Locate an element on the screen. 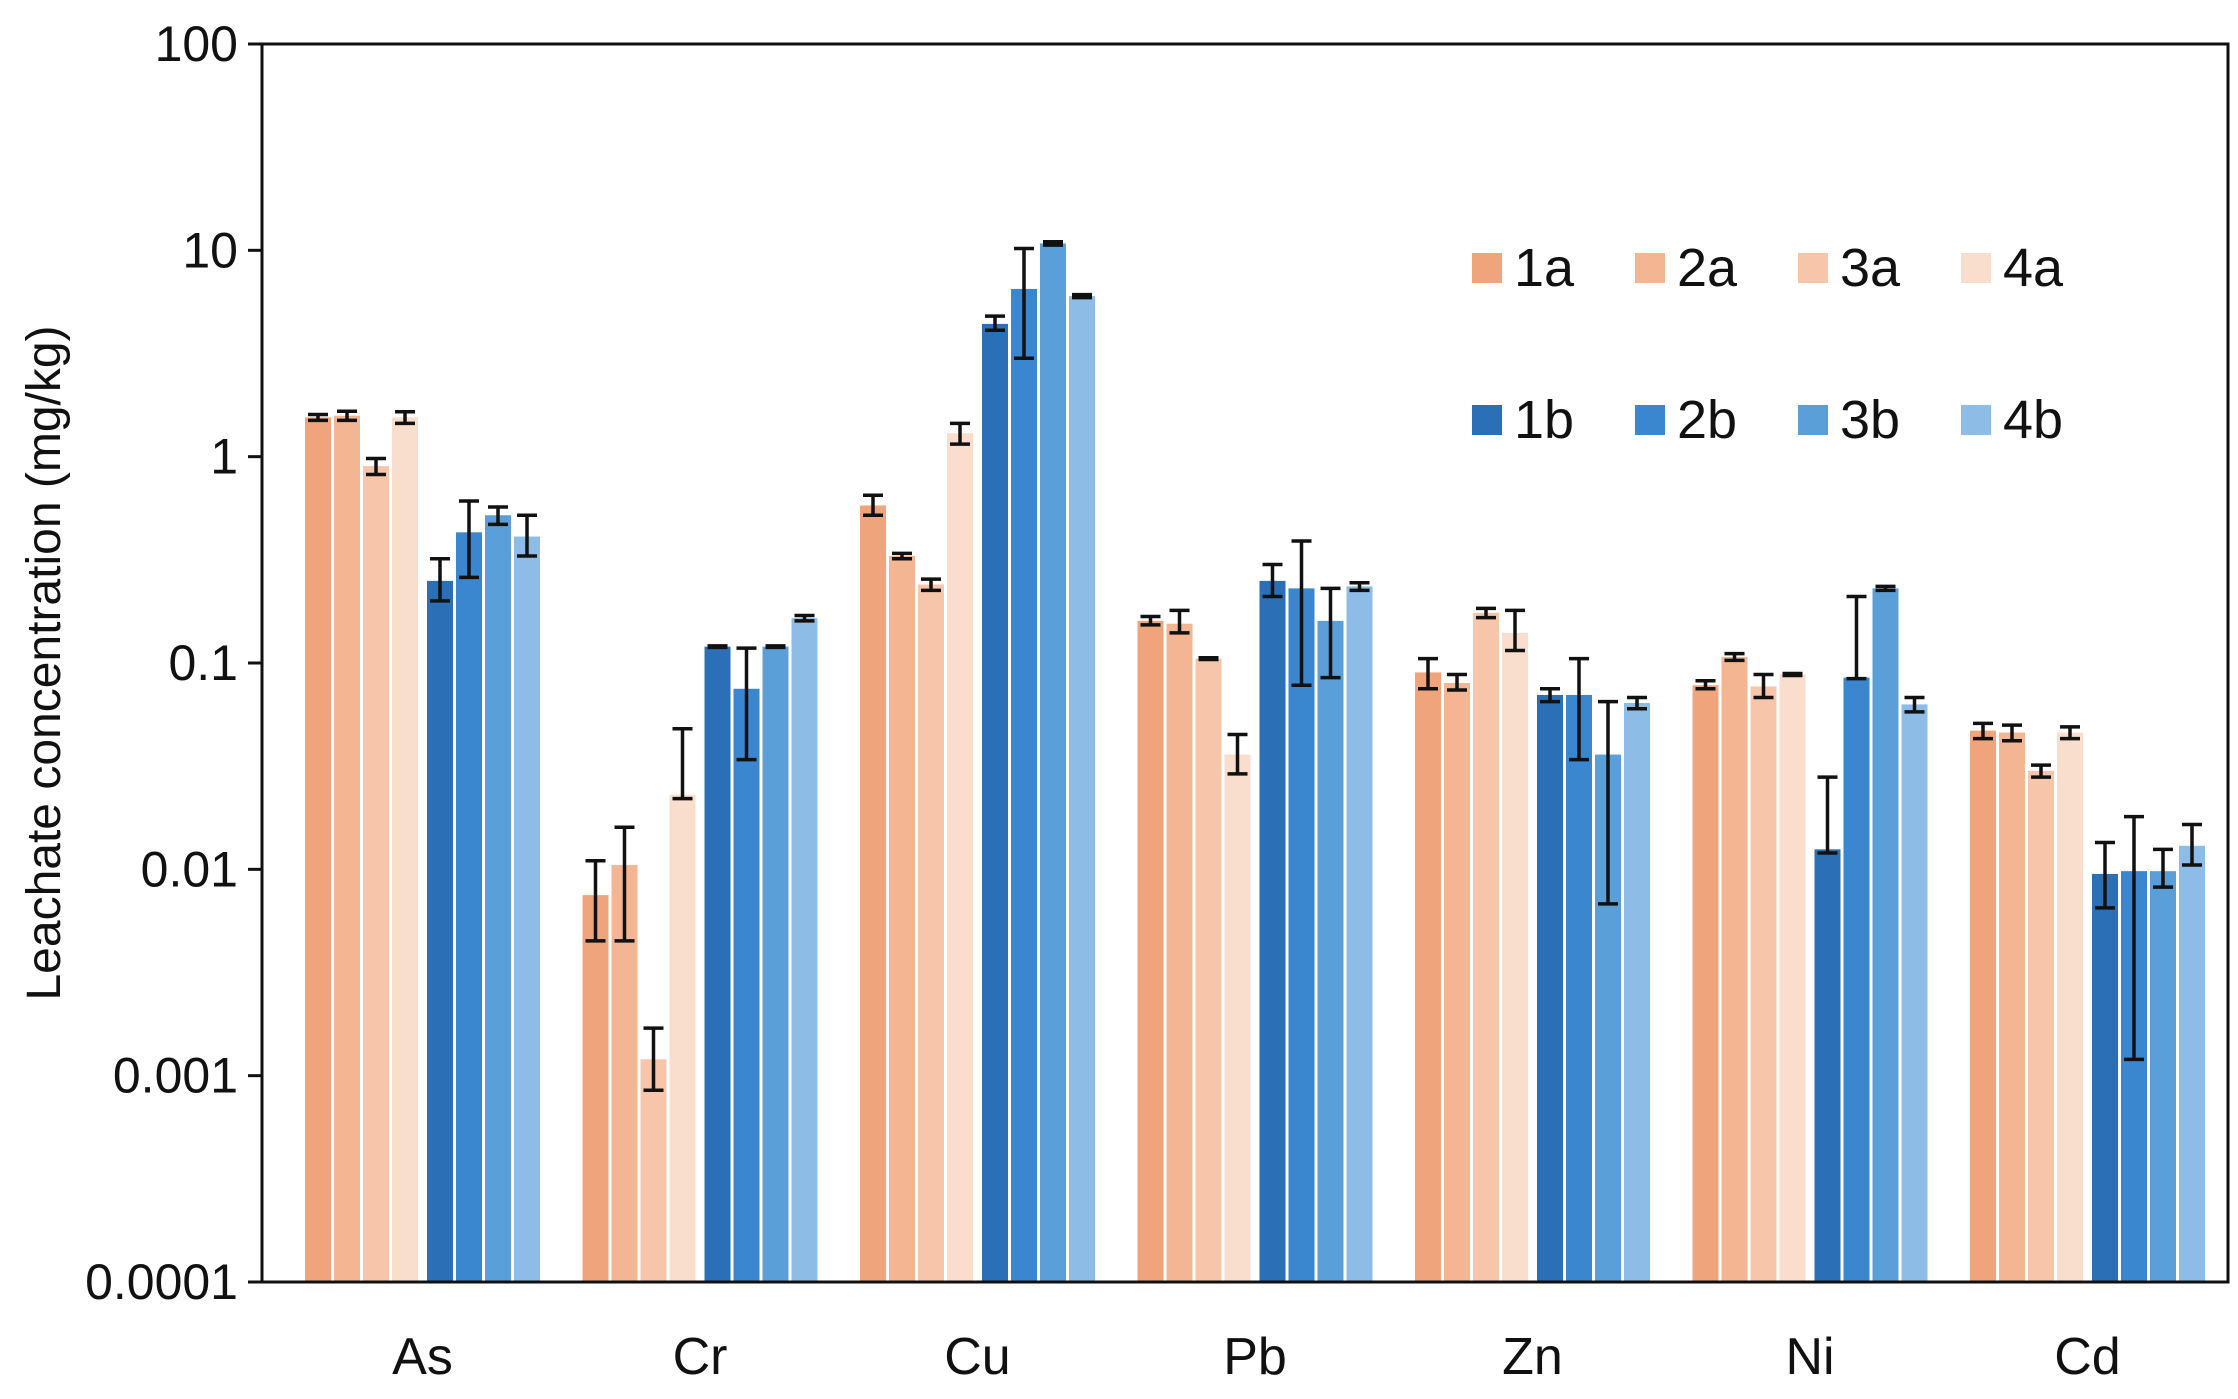 This screenshot has width=2238, height=1399. legend-label: 1b is located at coordinates (1544, 420).